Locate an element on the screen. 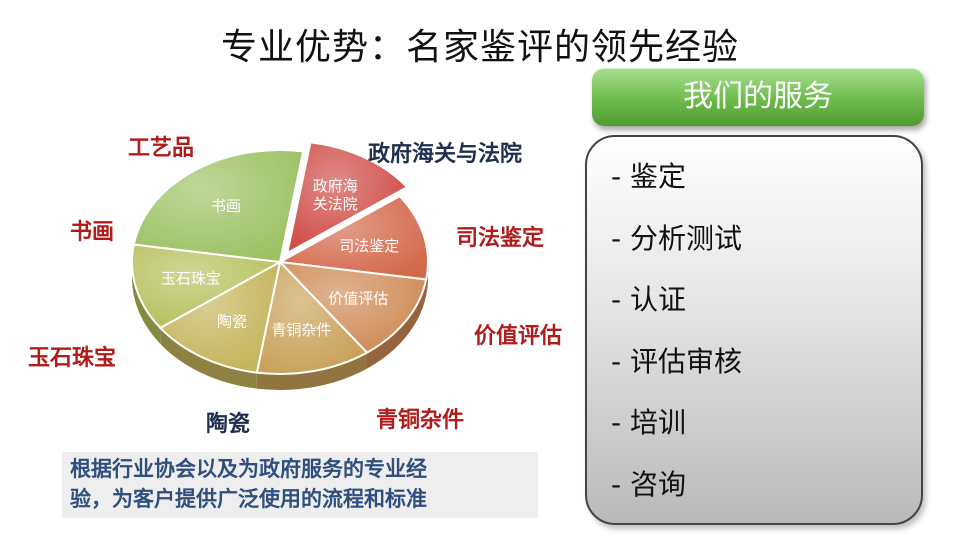 Image resolution: width=960 pixels, height=540 pixels. pie-outer-label: 司法鉴定 is located at coordinates (500, 238).